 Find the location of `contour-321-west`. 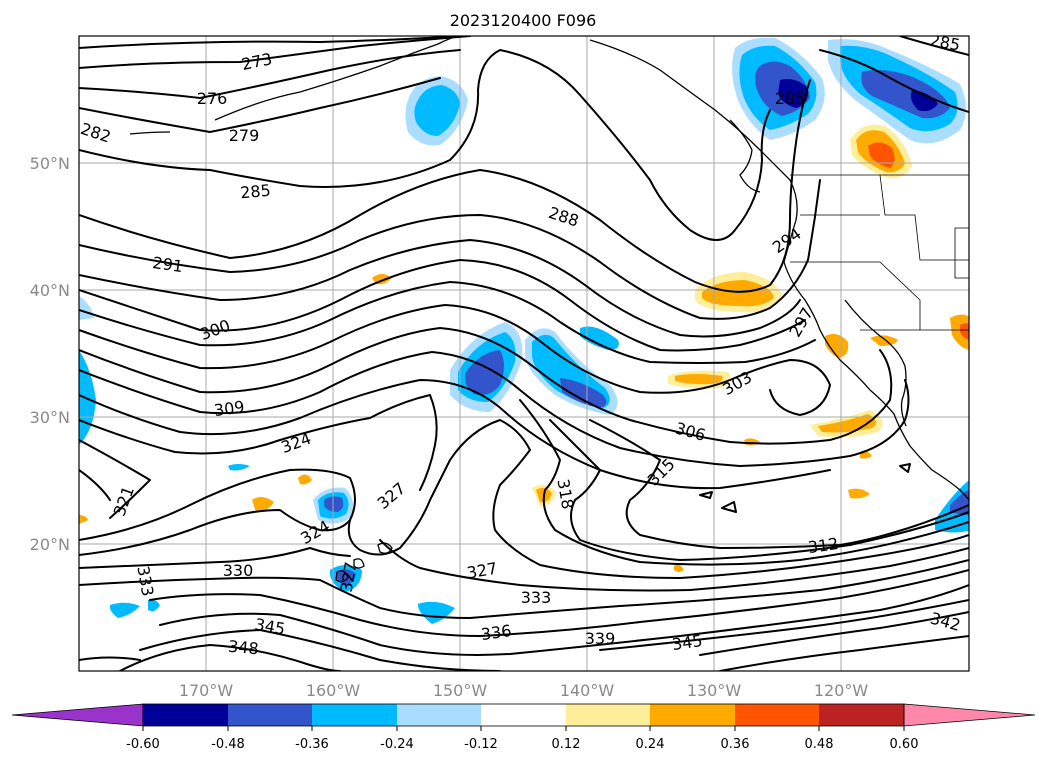

contour-321-west is located at coordinates (95, 485).